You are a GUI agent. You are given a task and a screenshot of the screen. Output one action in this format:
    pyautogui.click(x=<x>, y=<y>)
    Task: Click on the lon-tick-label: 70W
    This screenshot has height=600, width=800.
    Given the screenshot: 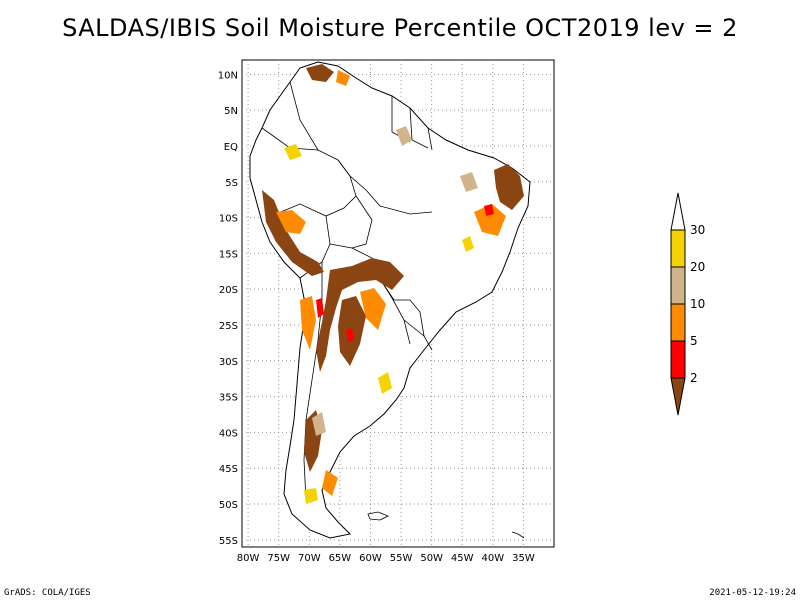 What is the action you would take?
    pyautogui.click(x=309, y=558)
    